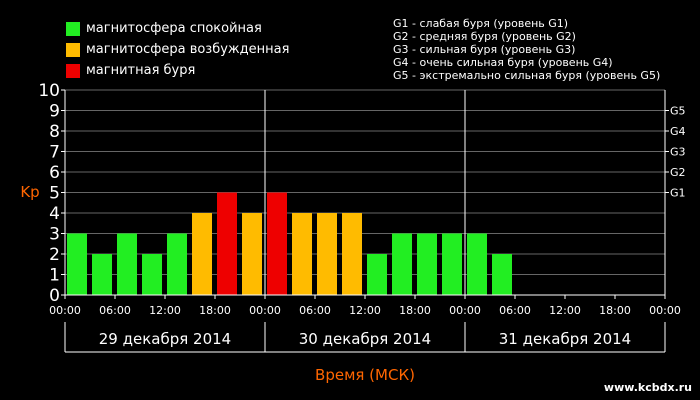  What do you see at coordinates (365, 339) in the screenshot?
I see `day-label: 30 декабря 2014` at bounding box center [365, 339].